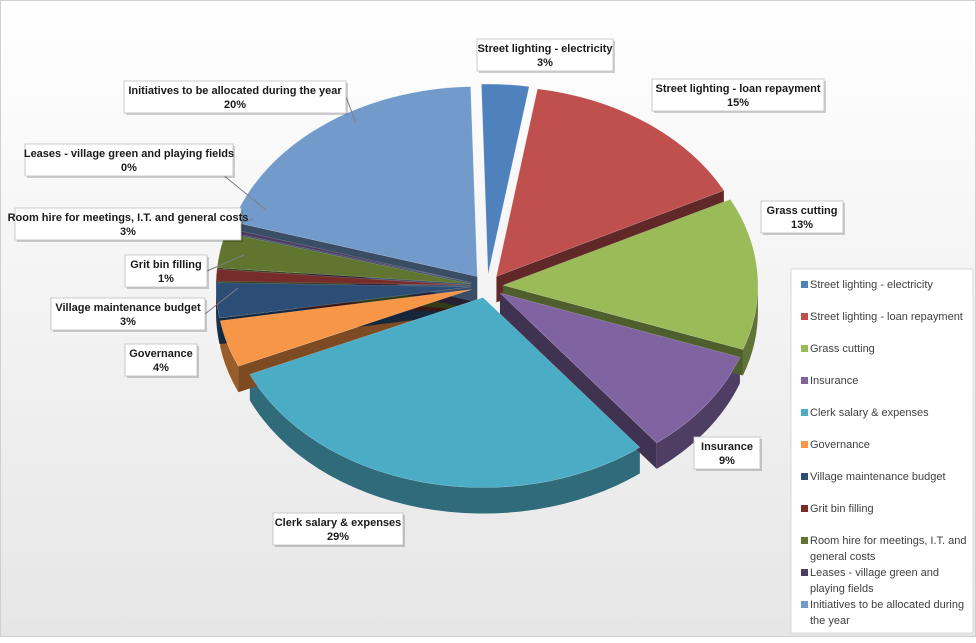 The width and height of the screenshot is (976, 643). Describe the element at coordinates (804, 540) in the screenshot. I see `legend-swatch-room-hire-for-meetings-i-t-and-general-costs` at that location.